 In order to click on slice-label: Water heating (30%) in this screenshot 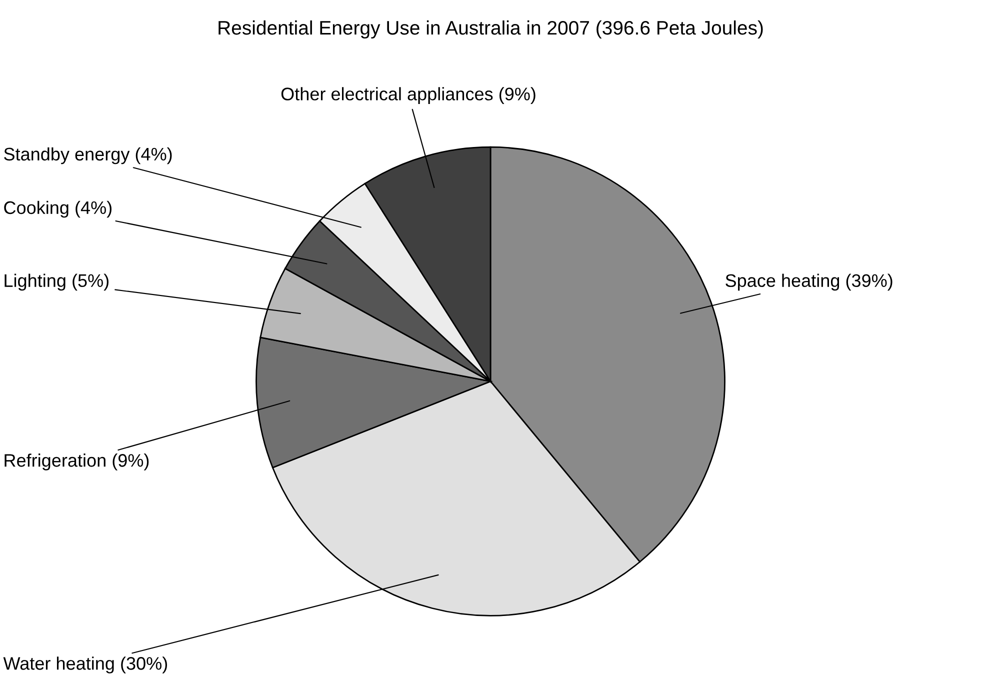, I will do `click(85, 665)`.